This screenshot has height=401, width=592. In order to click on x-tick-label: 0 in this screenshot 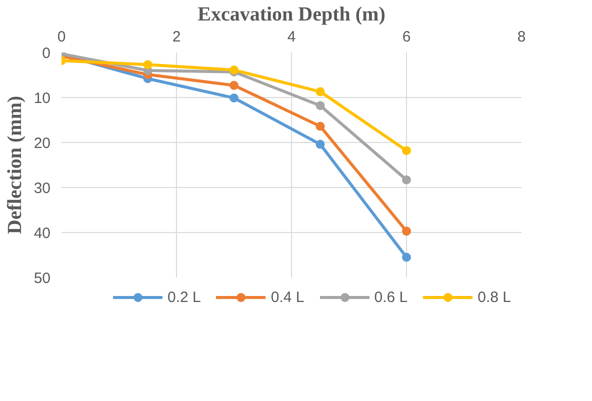, I will do `click(61, 37)`.